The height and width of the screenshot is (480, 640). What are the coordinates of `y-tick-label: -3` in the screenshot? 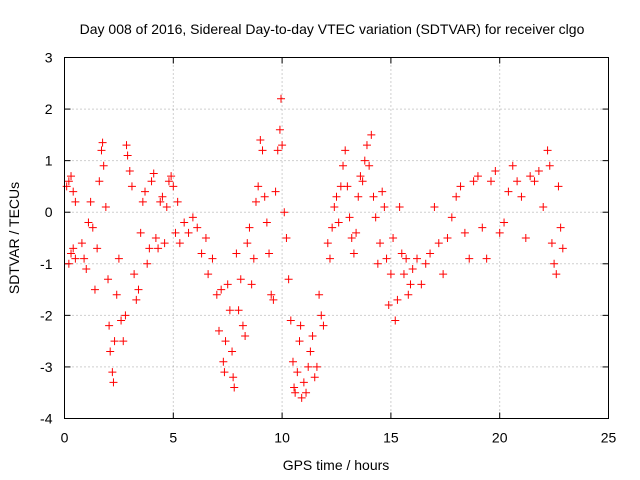 It's located at (46, 367).